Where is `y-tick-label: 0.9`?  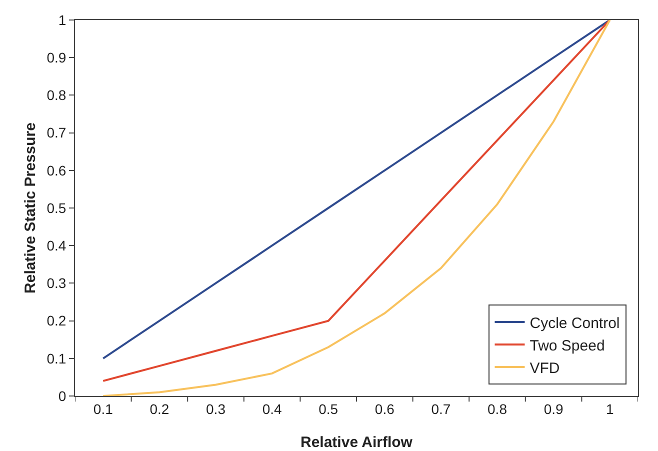 y-tick-label: 0.9 is located at coordinates (56, 58).